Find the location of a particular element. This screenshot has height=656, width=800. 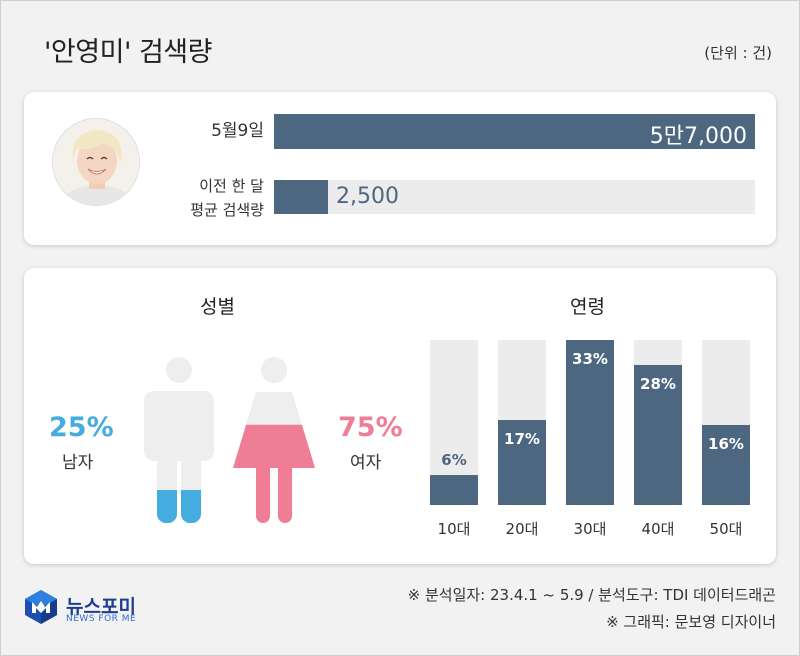

age-category-label: 50대 is located at coordinates (726, 529).